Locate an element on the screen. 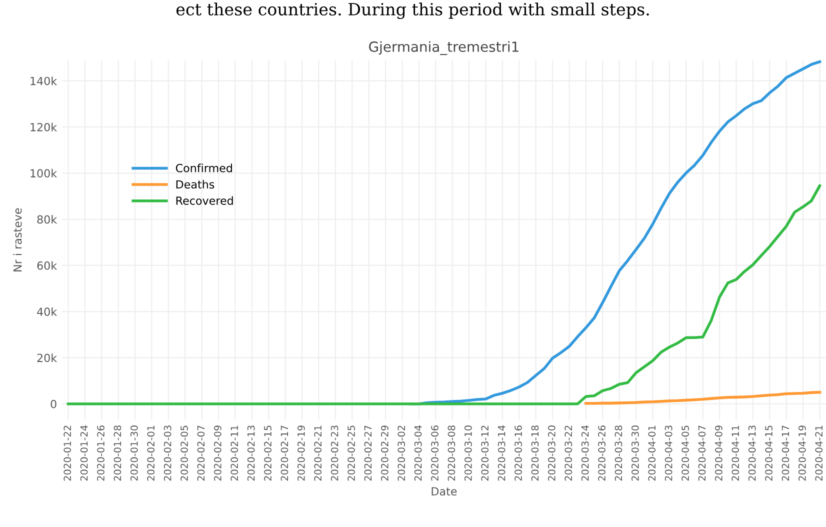 The height and width of the screenshot is (527, 826). line-series is located at coordinates (703, 397).